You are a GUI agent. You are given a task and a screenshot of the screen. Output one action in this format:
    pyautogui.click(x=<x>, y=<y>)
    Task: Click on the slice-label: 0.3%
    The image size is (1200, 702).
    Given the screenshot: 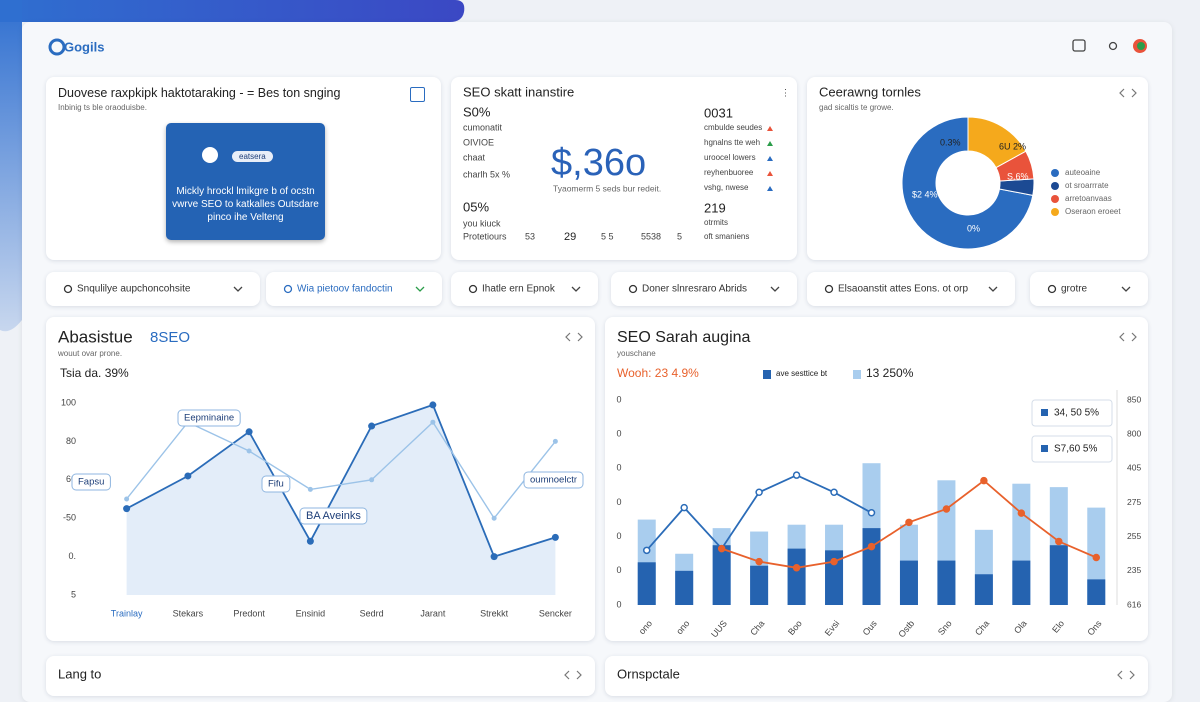 What is the action you would take?
    pyautogui.click(x=950, y=142)
    